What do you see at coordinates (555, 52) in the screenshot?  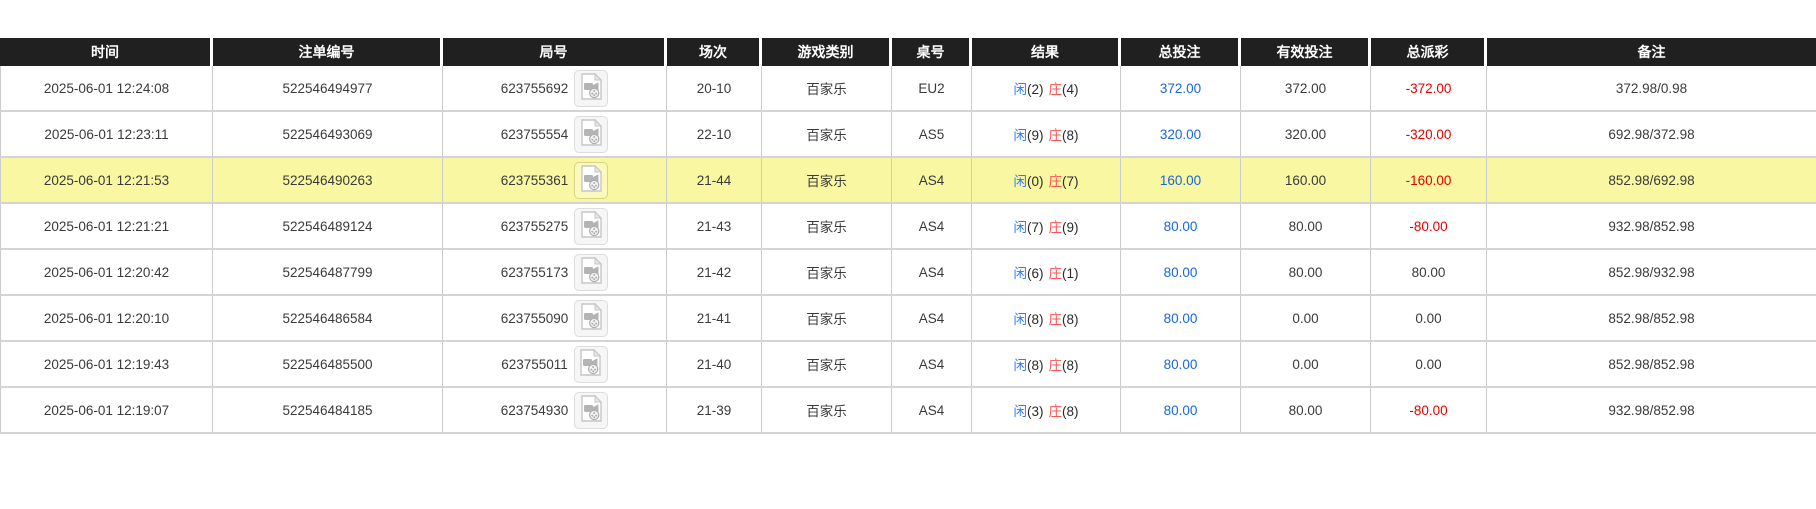 I see `column-header-round: 局号` at bounding box center [555, 52].